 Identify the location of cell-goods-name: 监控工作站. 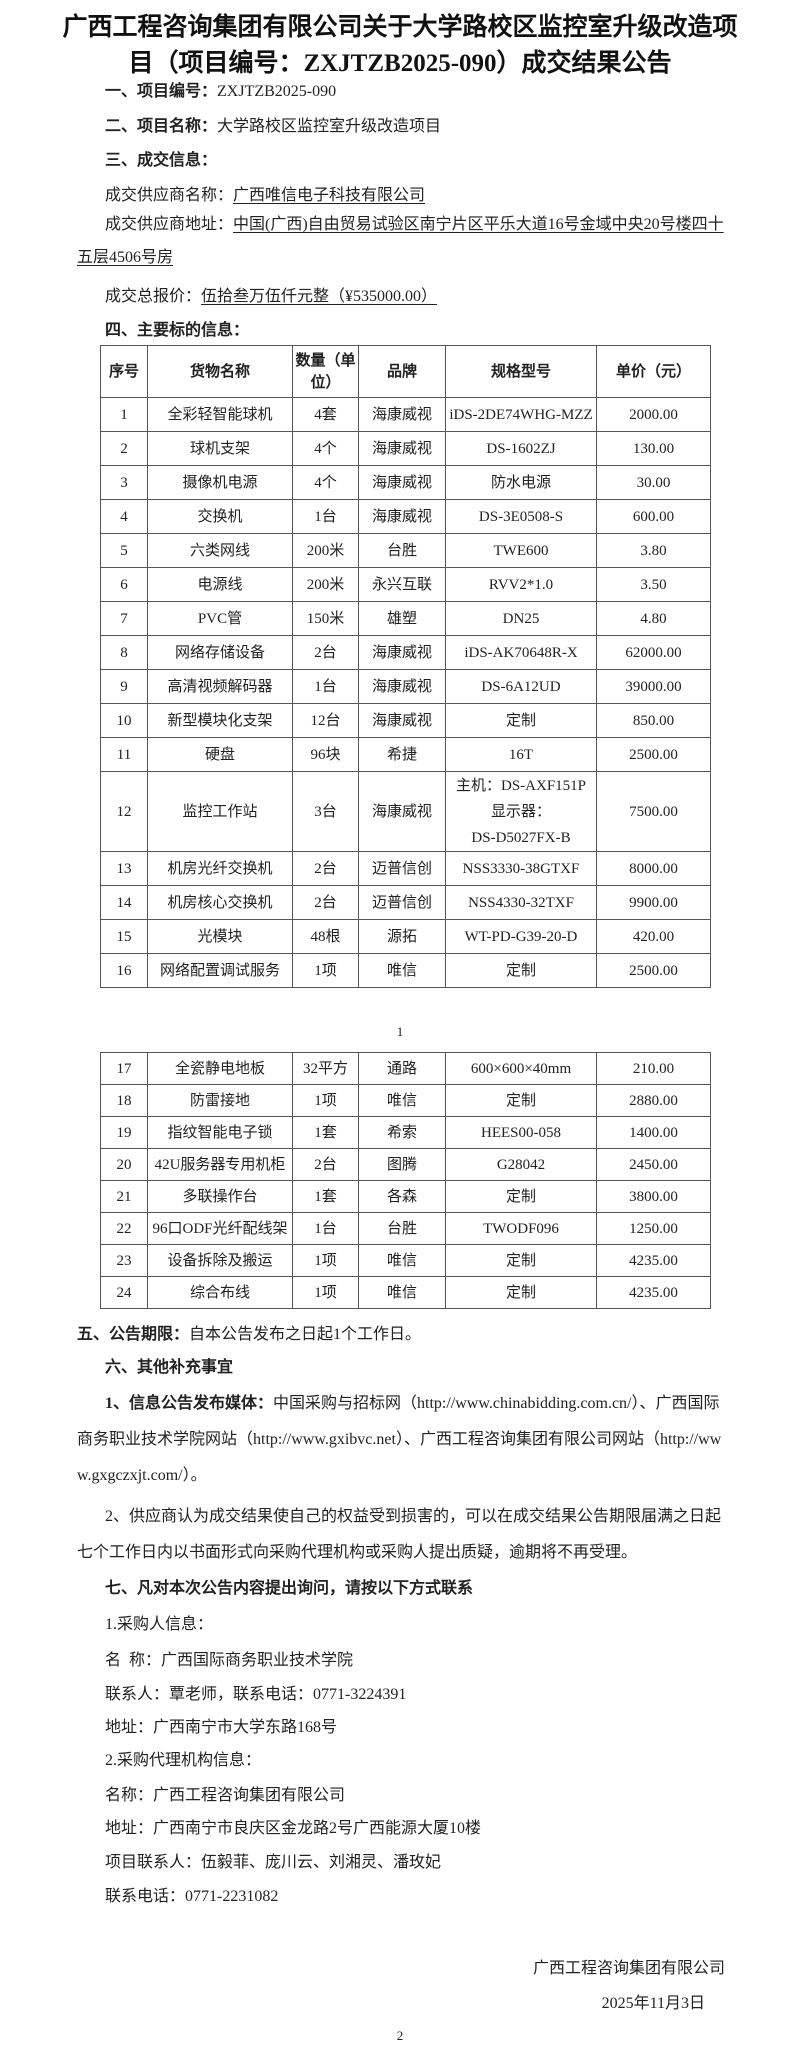
(220, 811).